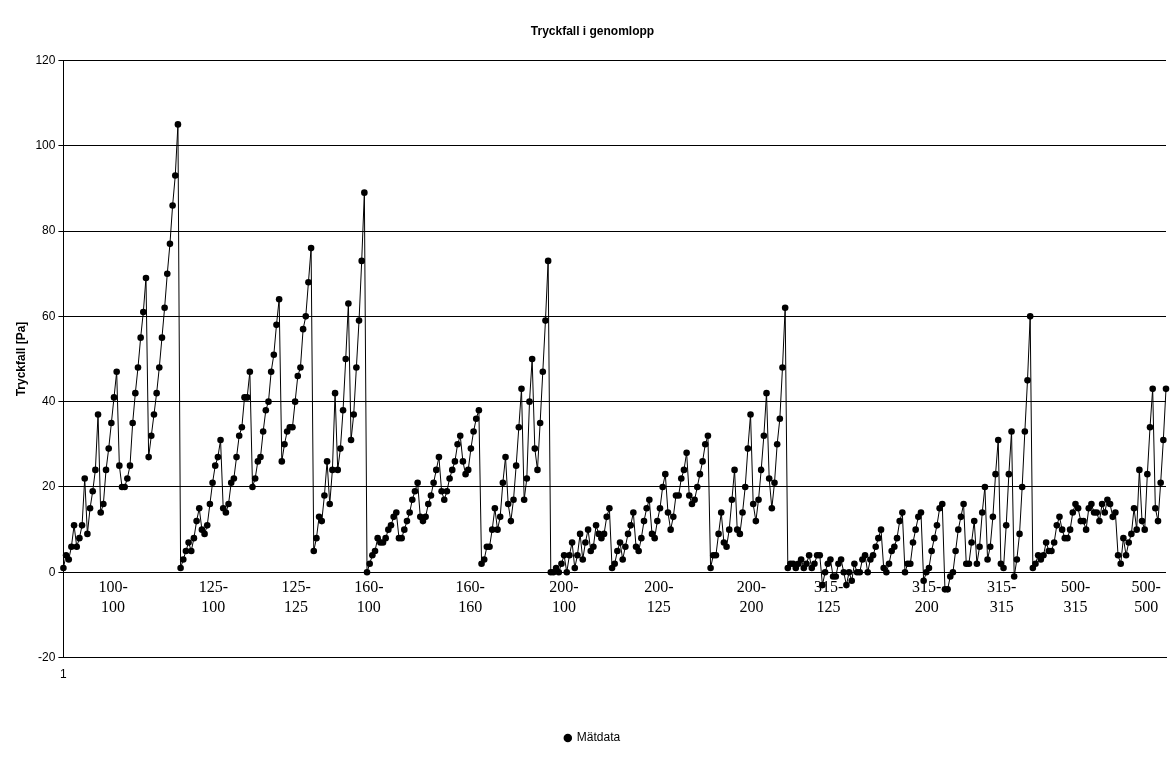  I want to click on y-tick-label: 100, so click(45, 145).